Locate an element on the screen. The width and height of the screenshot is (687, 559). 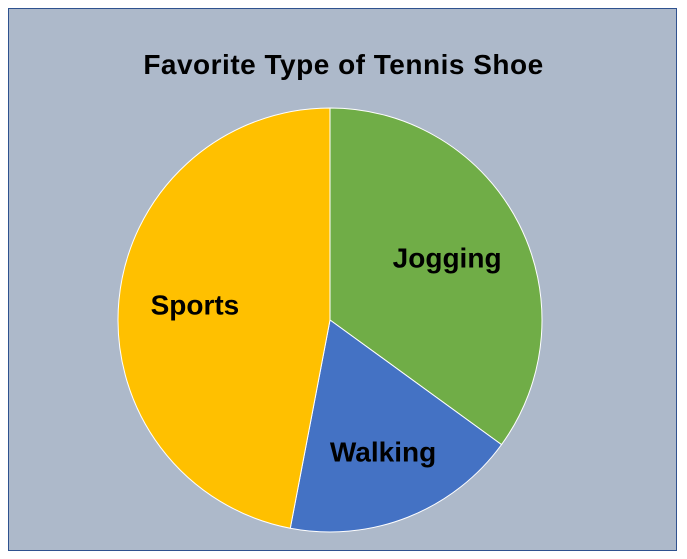
chart-title: Favorite Type of Tennis Shoe is located at coordinates (343, 64).